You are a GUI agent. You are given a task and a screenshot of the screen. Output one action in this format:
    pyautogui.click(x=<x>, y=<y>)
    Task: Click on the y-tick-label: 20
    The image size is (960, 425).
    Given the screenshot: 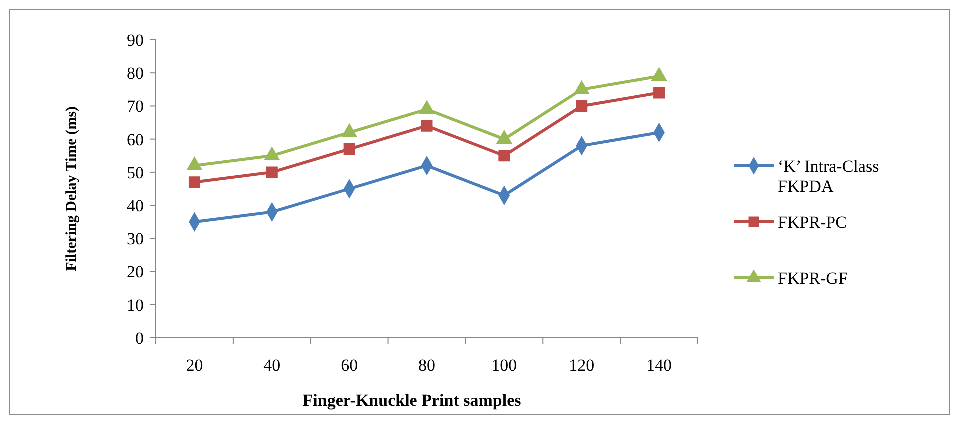 What is the action you would take?
    pyautogui.click(x=135, y=272)
    